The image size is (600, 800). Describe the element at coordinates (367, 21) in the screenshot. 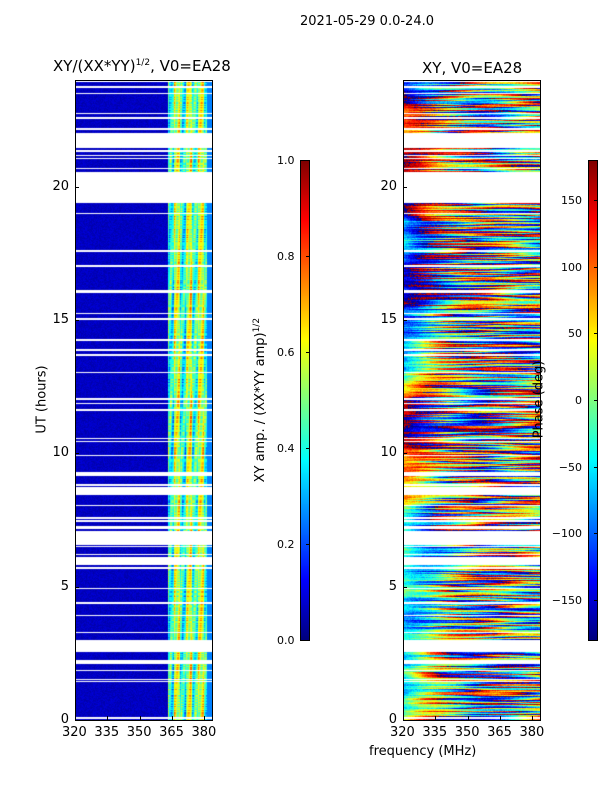

I see `suptitle: 2021-05-29 0.0-24.0` at that location.